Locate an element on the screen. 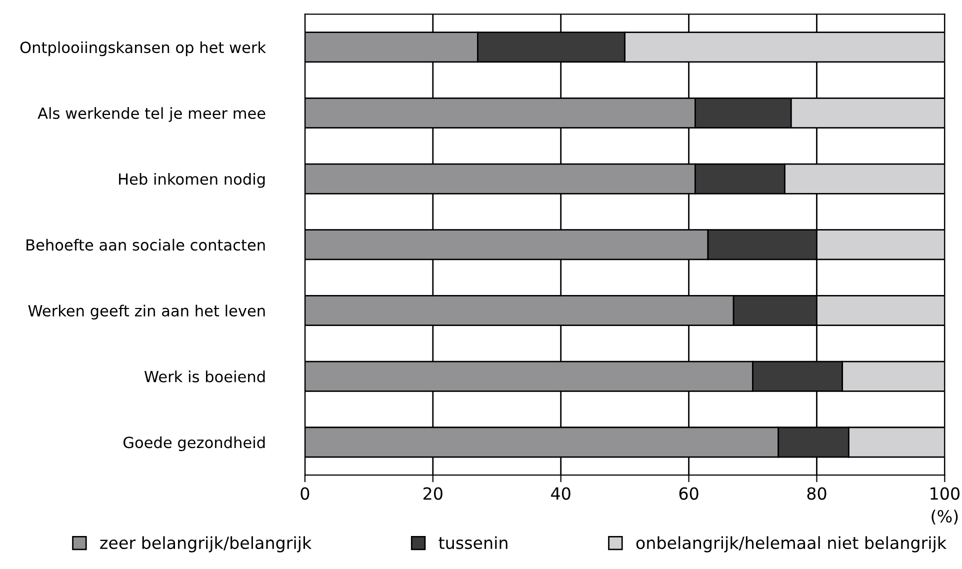  y-tick-label: Heb inkomen nodig is located at coordinates (192, 180).